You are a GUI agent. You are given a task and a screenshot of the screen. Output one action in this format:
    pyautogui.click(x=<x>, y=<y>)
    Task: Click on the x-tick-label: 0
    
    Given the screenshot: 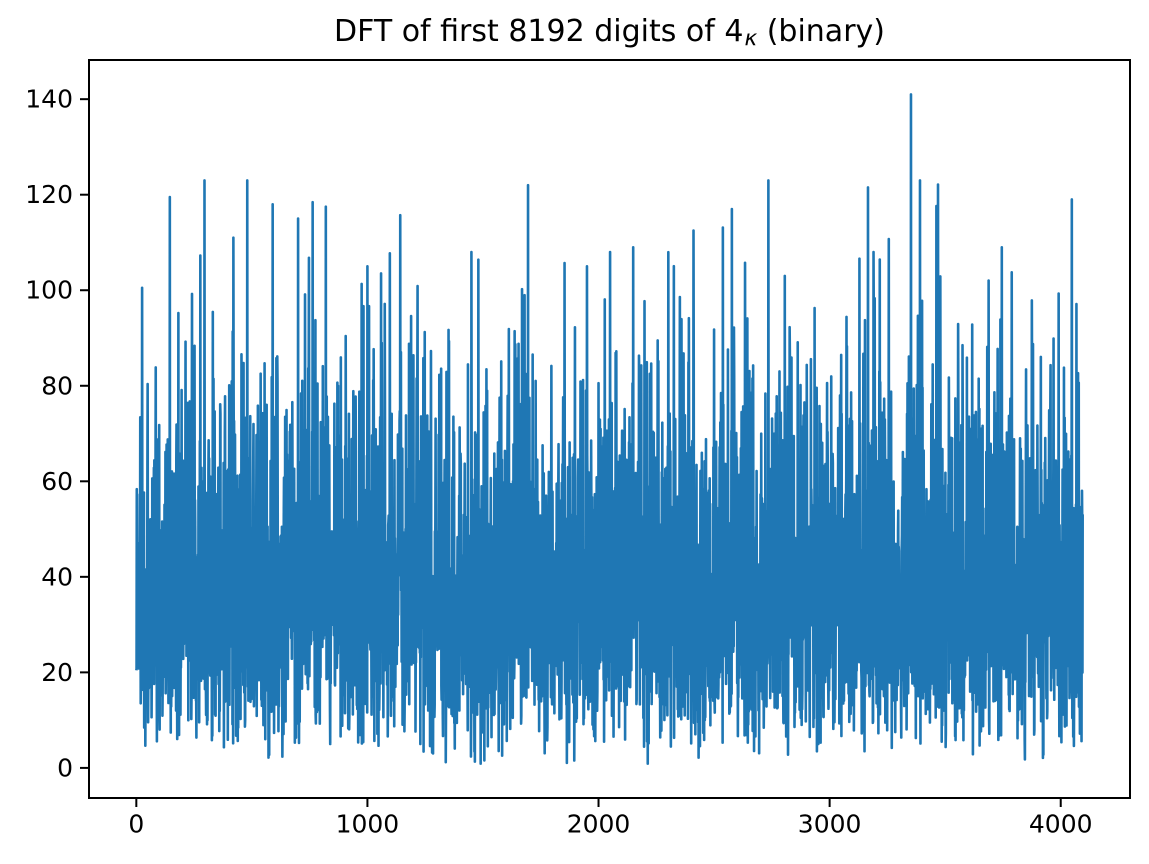 What is the action you would take?
    pyautogui.click(x=136, y=823)
    